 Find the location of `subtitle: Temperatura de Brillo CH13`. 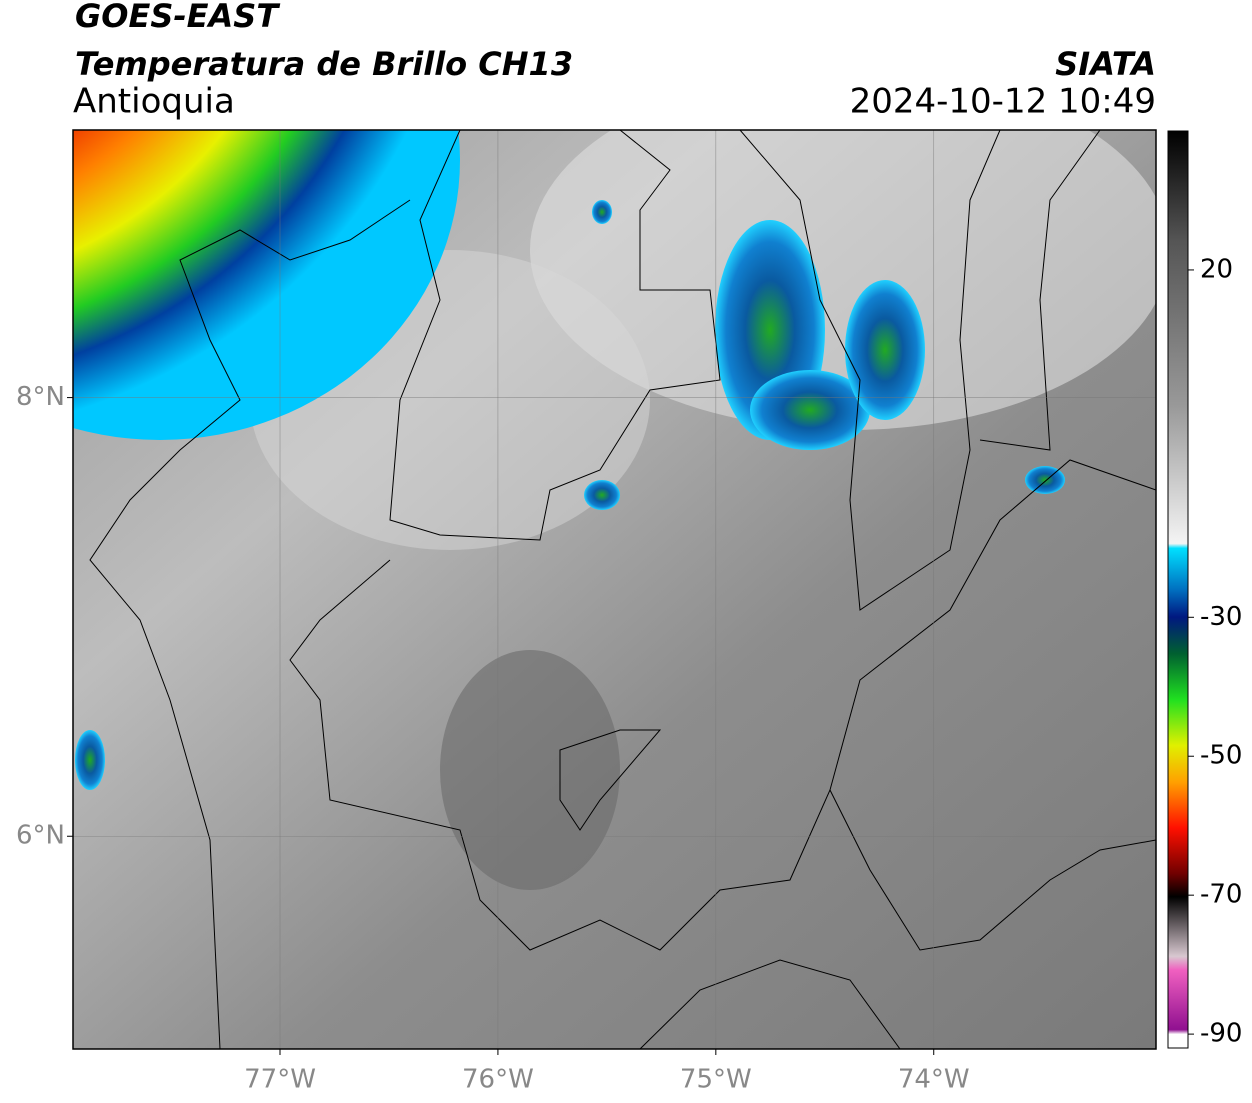

subtitle: Temperatura de Brillo CH13 is located at coordinates (324, 64).